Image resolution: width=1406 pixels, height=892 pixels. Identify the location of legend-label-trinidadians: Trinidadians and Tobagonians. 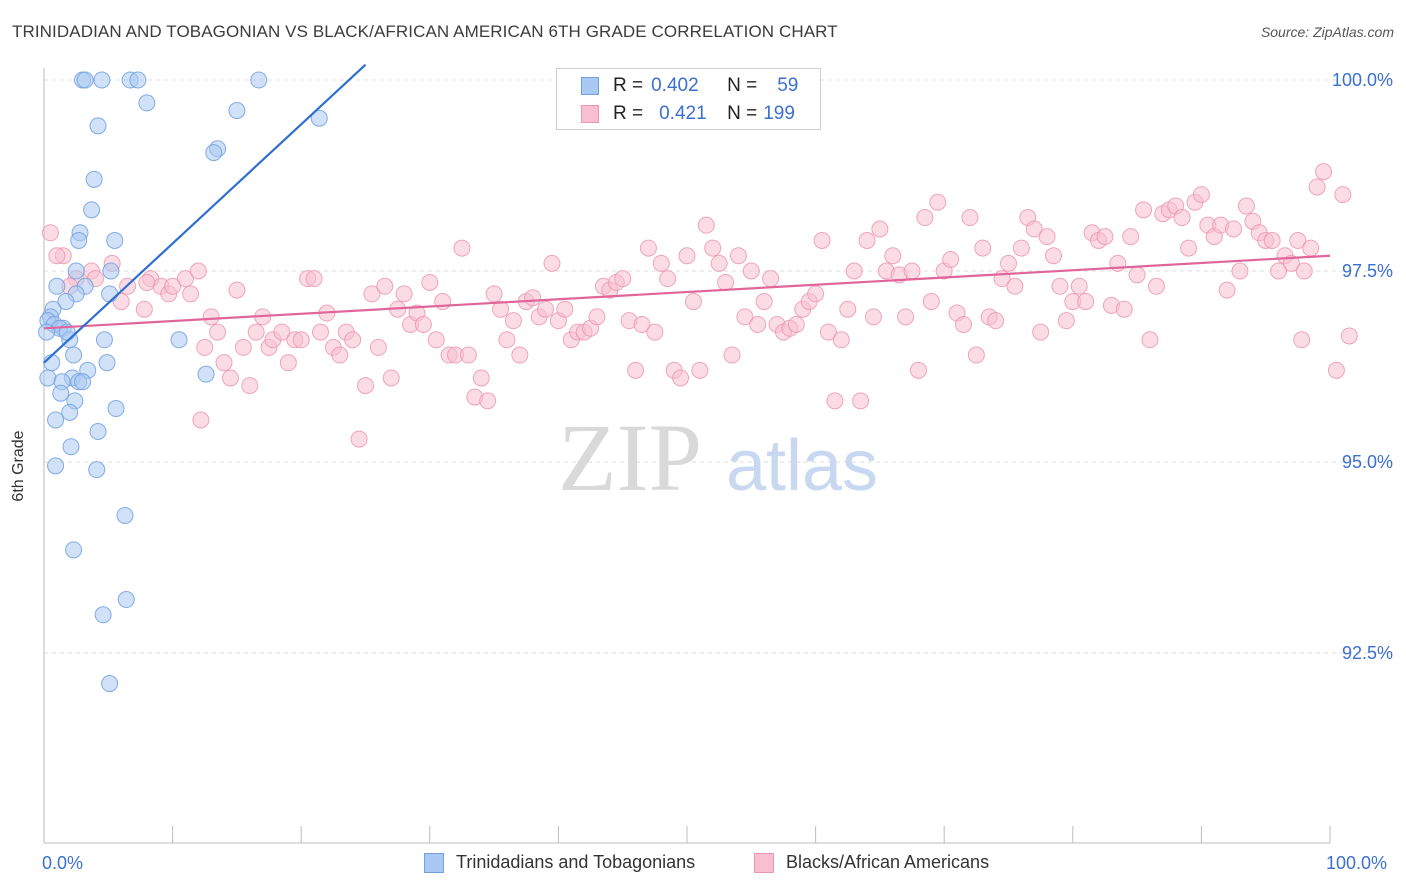
(576, 862).